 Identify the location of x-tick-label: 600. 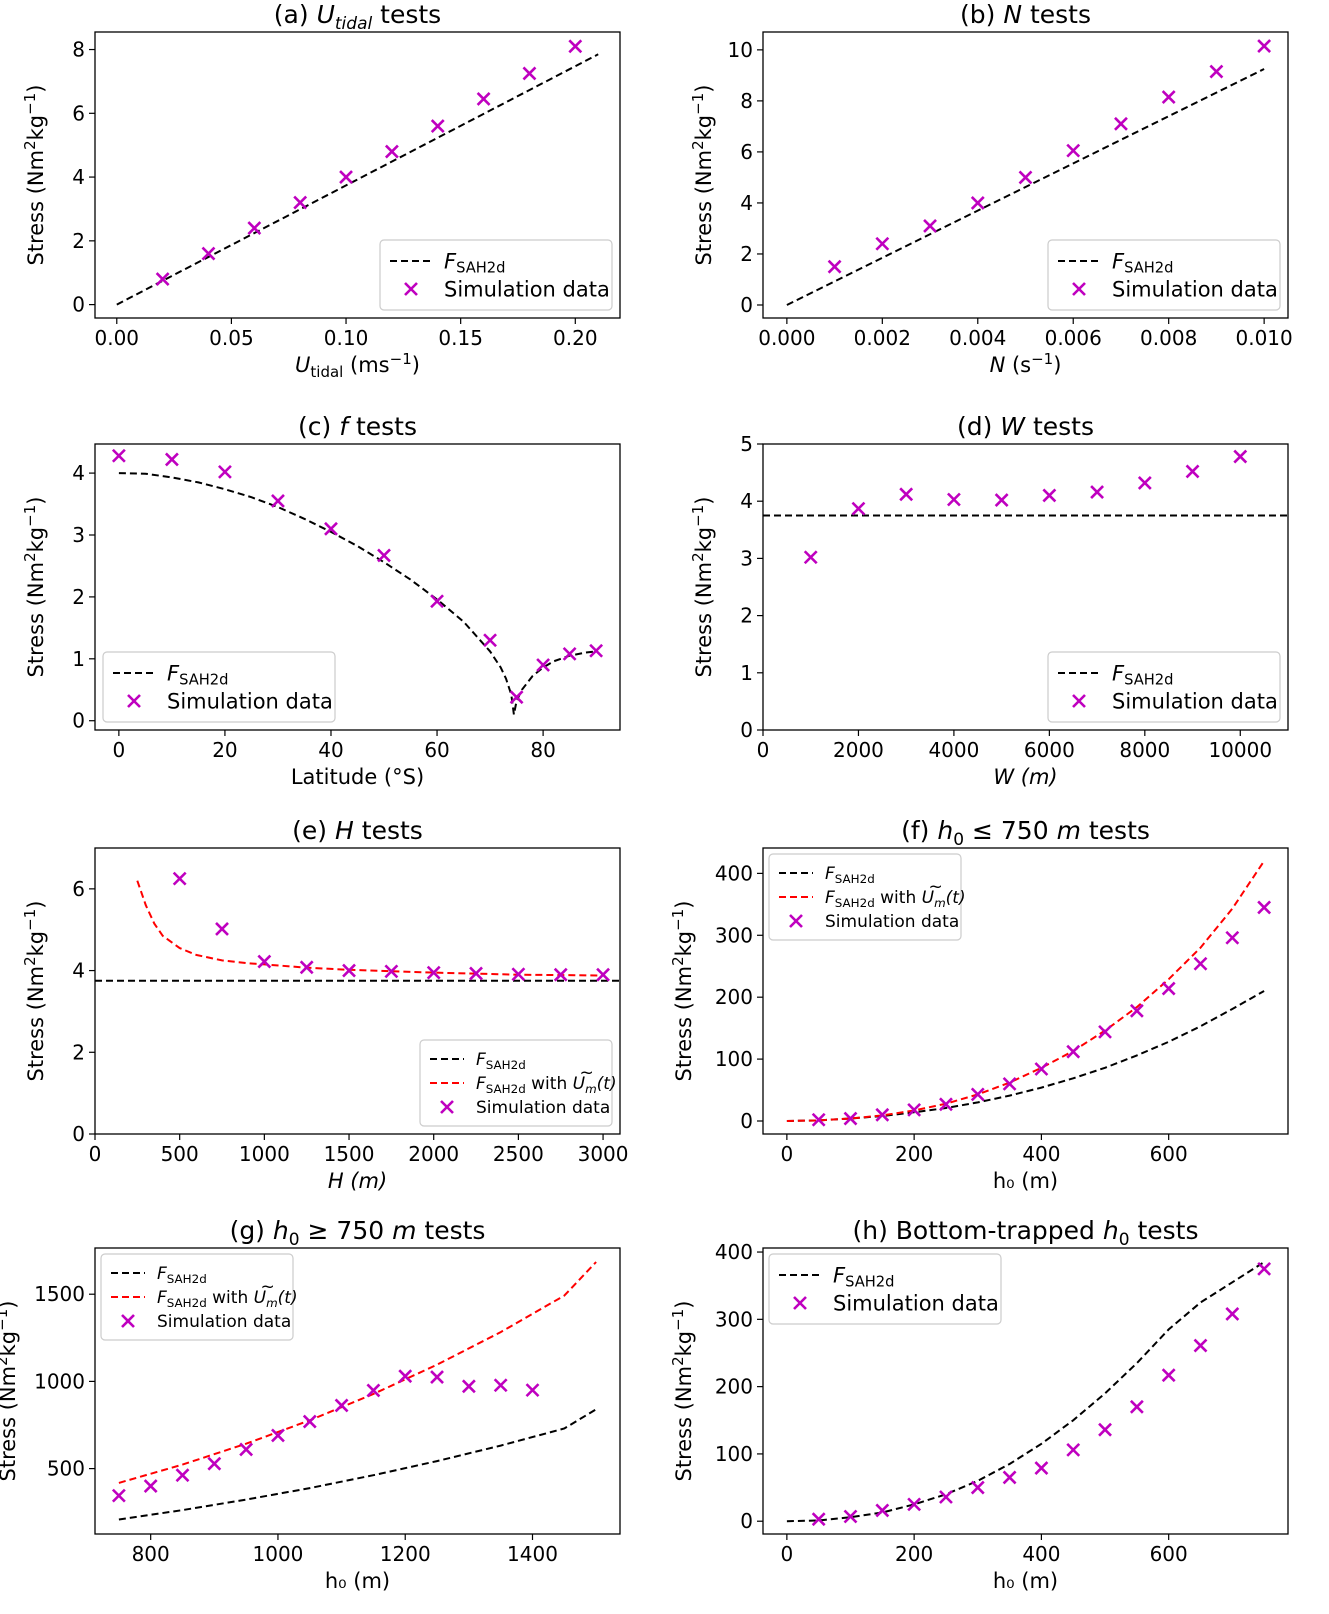
(1169, 1554).